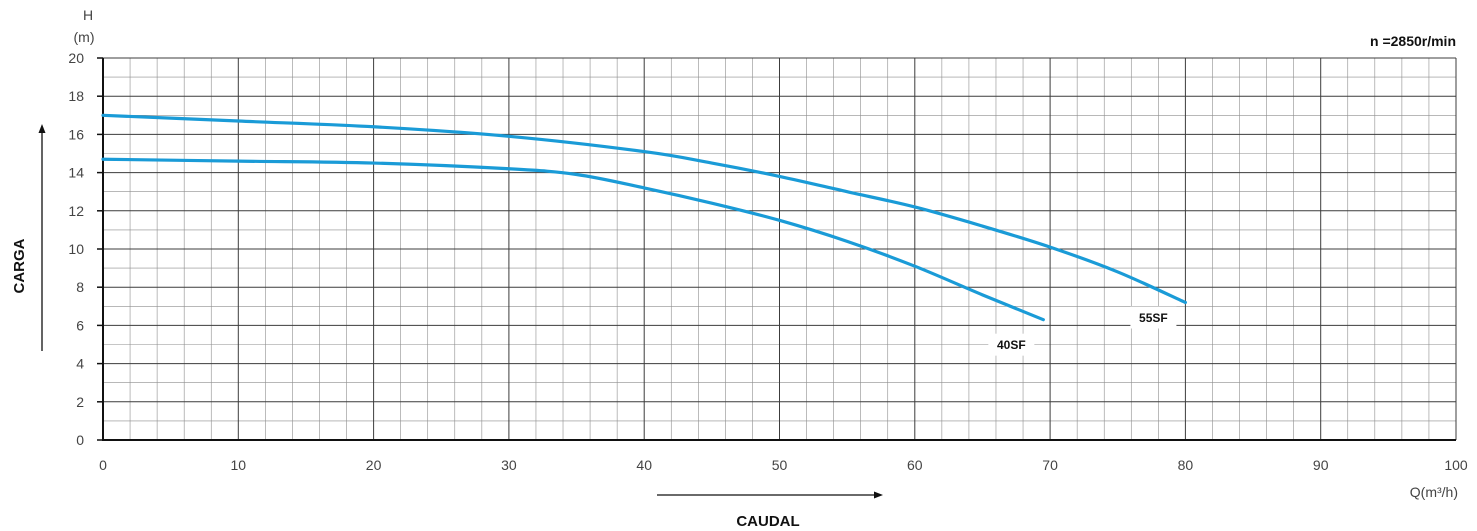  What do you see at coordinates (80, 325) in the screenshot?
I see `y-tick-label: 6` at bounding box center [80, 325].